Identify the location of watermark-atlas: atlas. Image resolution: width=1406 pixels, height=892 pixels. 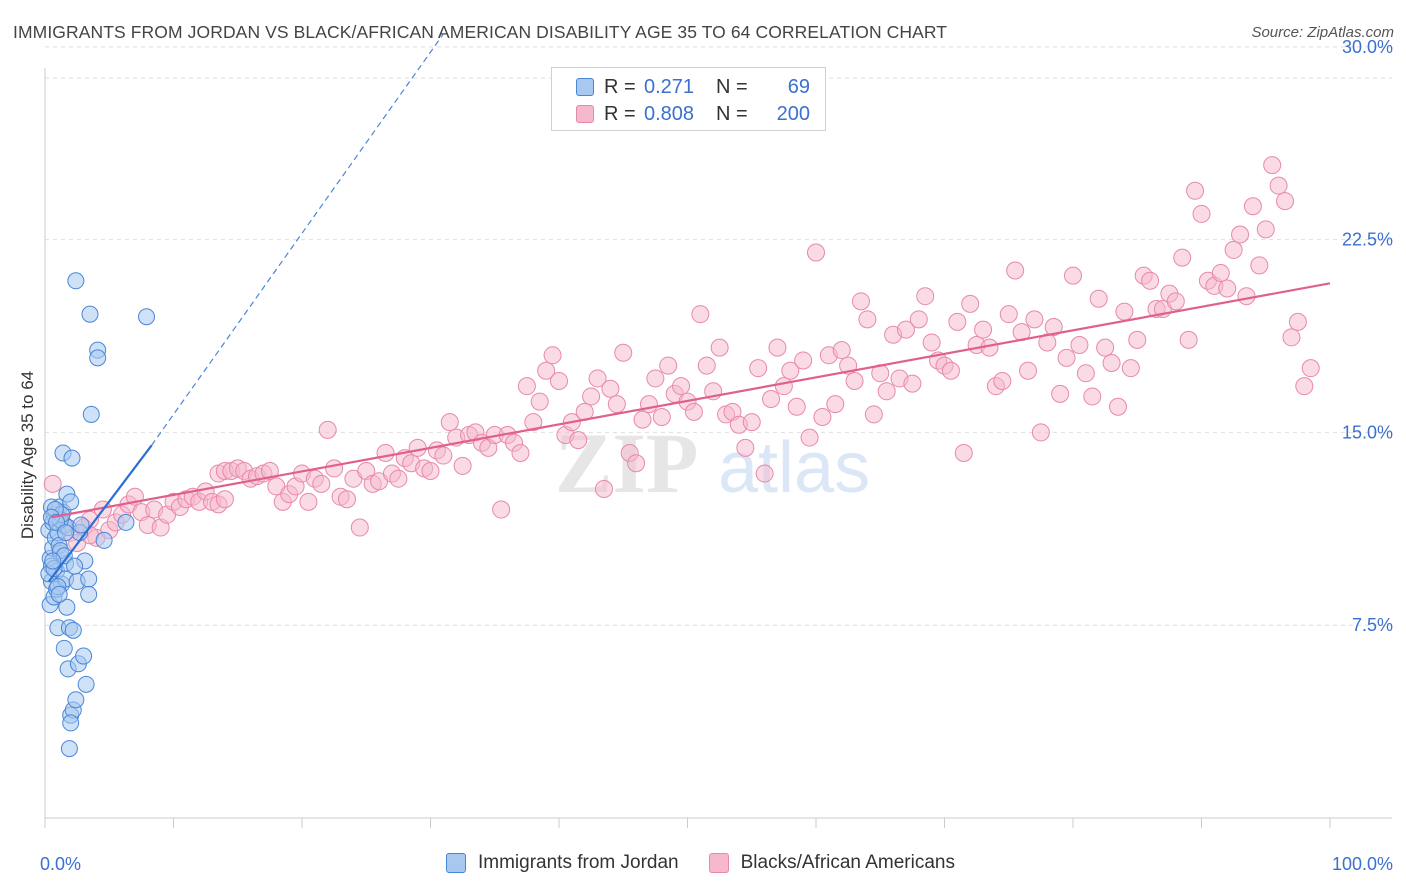
(794, 468).